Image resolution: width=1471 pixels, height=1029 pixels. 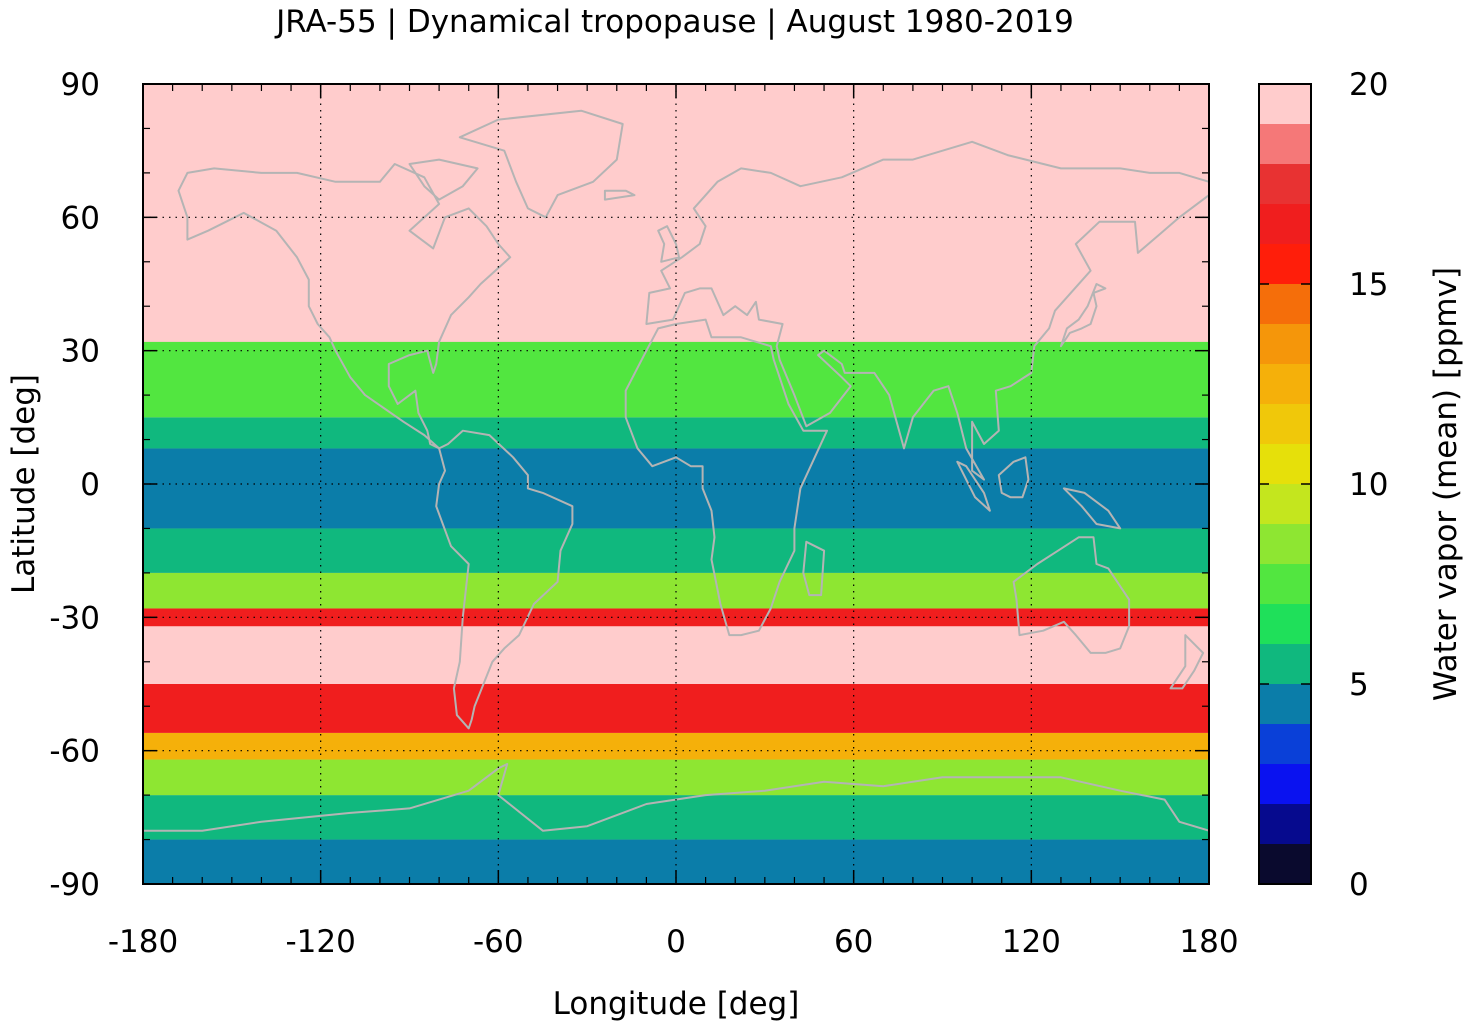 What do you see at coordinates (74, 885) in the screenshot?
I see `y-tick-label: -90` at bounding box center [74, 885].